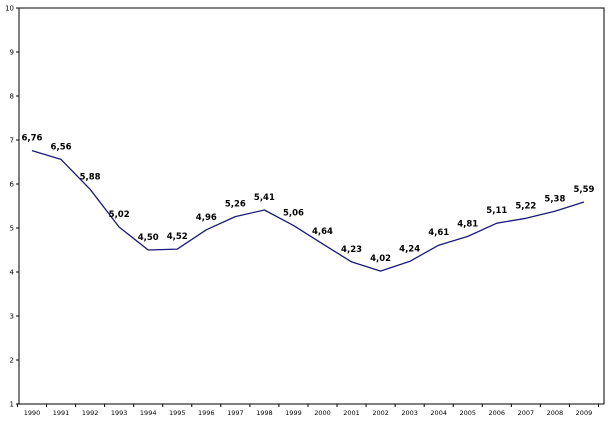  Describe the element at coordinates (12, 405) in the screenshot. I see `y-tick-label: 1` at that location.